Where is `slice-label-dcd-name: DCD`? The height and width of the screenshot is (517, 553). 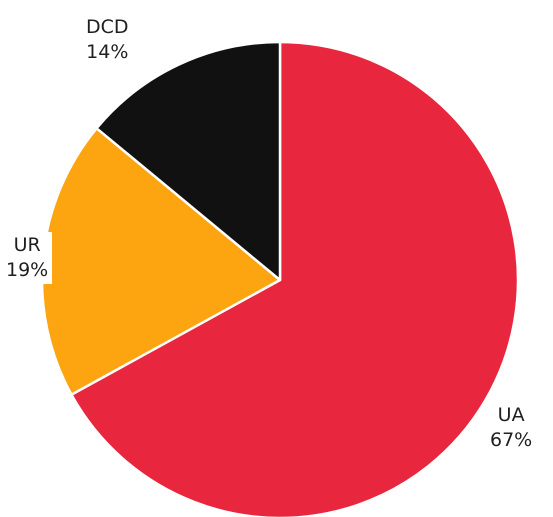
slice-label-dcd-name: DCD is located at coordinates (107, 27).